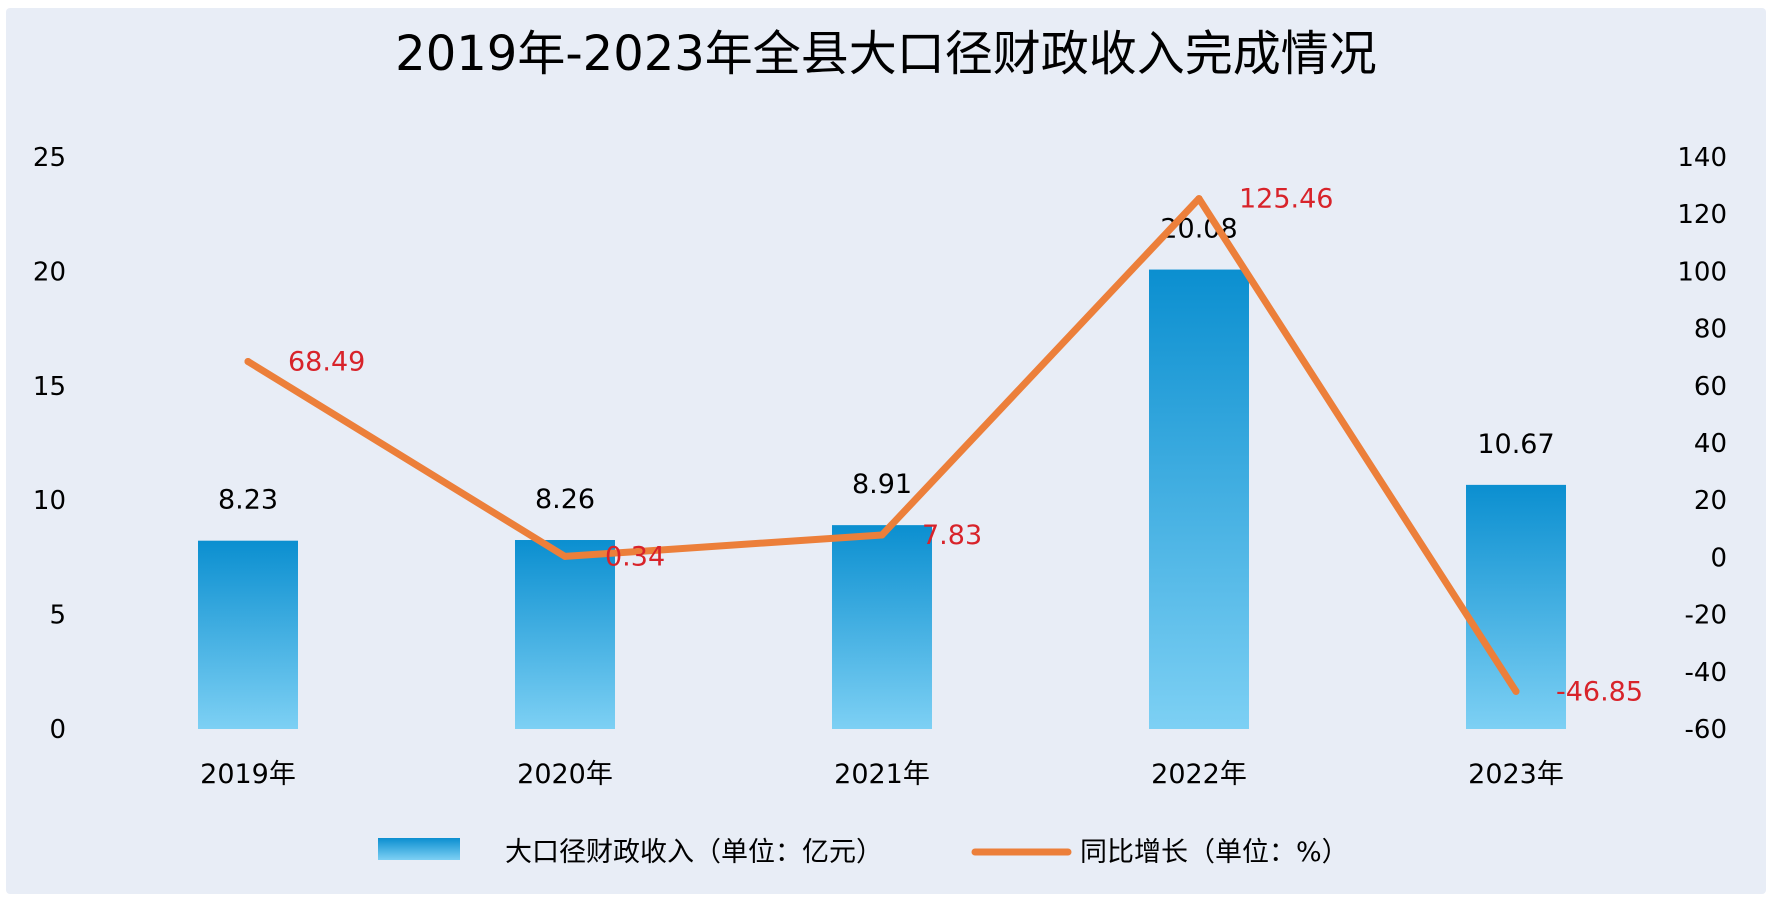 The width and height of the screenshot is (1772, 902). Describe the element at coordinates (49, 501) in the screenshot. I see `left-axis-tick-label: 10` at that location.